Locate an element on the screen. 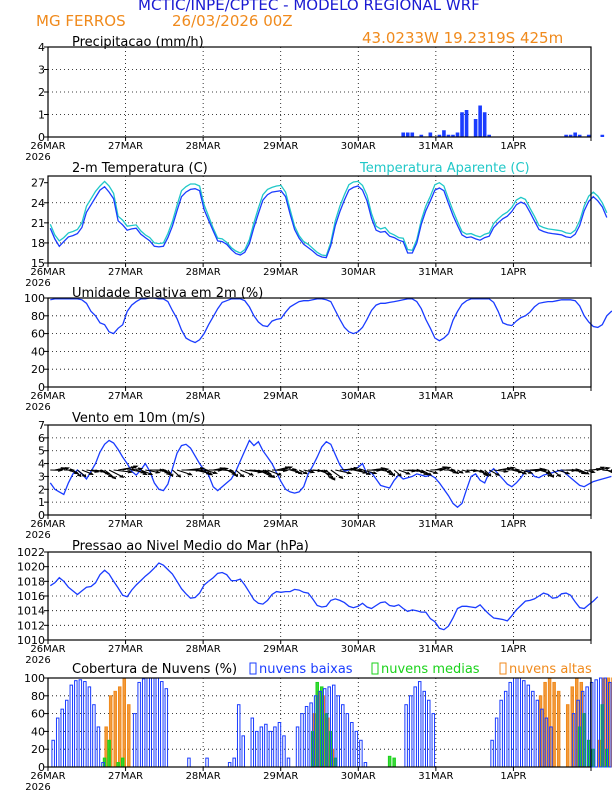 The image size is (612, 792). chart-title: MCTIC/INPE/CPTEC - MODELO REGIONAL WRF is located at coordinates (309, 7).